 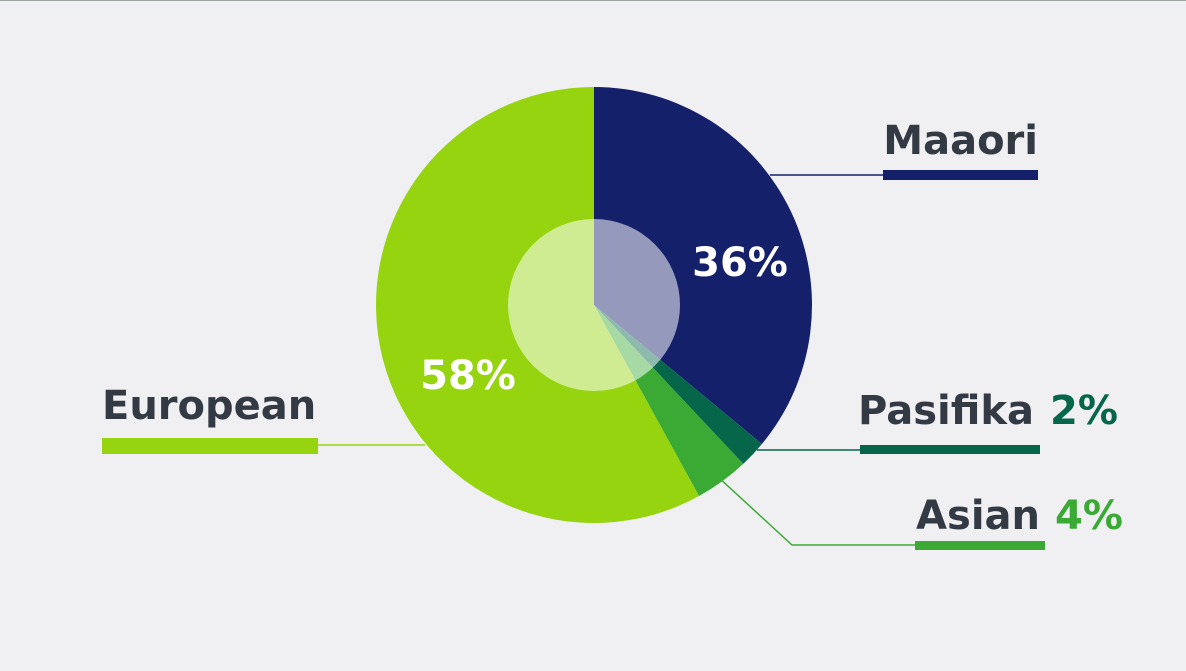 What do you see at coordinates (468, 376) in the screenshot?
I see `value-label: 58%` at bounding box center [468, 376].